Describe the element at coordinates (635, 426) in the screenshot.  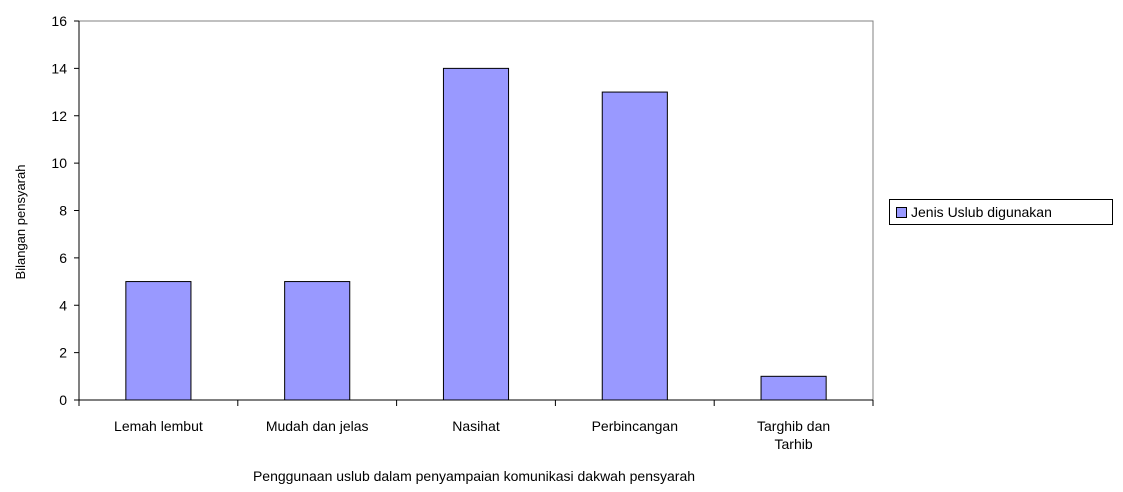
I see `x-tick-label: Perbincangan` at that location.